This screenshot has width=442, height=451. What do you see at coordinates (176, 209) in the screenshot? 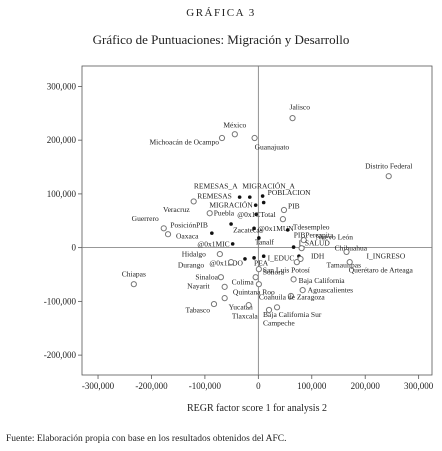
I see `point-label: Veracruz` at bounding box center [176, 209].